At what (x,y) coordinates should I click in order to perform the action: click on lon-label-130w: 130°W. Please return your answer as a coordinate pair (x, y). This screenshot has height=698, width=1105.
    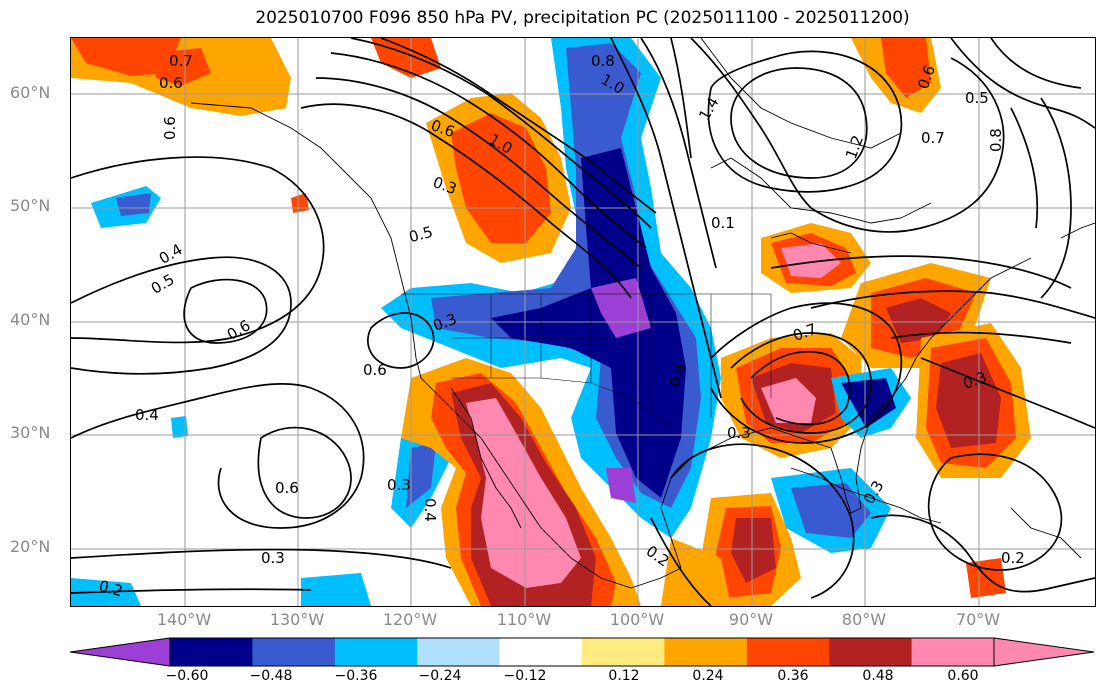
    Looking at the image, I should click on (297, 619).